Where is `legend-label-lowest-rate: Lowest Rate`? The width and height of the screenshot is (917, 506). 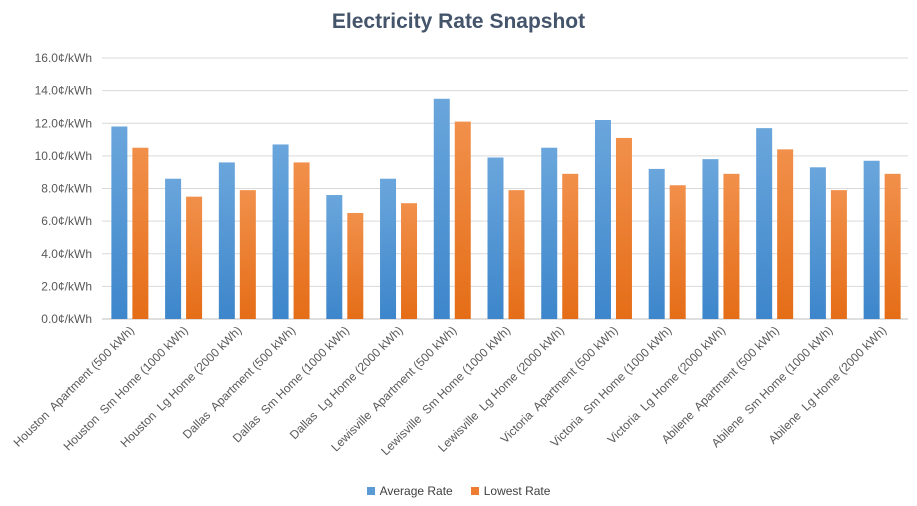 legend-label-lowest-rate: Lowest Rate is located at coordinates (517, 491).